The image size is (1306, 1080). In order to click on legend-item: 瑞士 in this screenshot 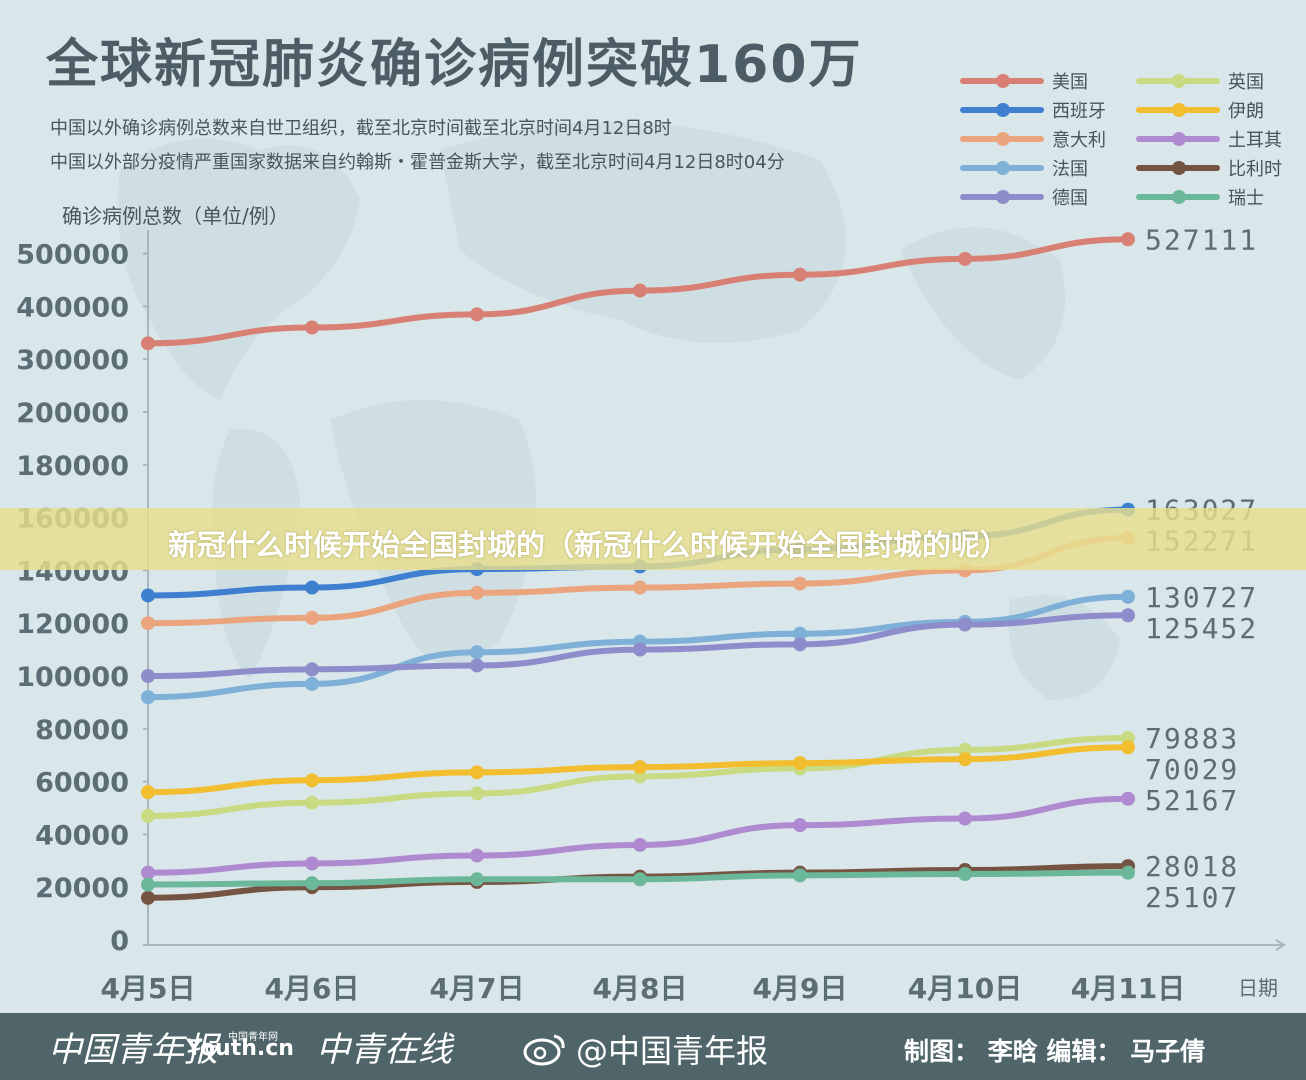, I will do `click(1200, 197)`.